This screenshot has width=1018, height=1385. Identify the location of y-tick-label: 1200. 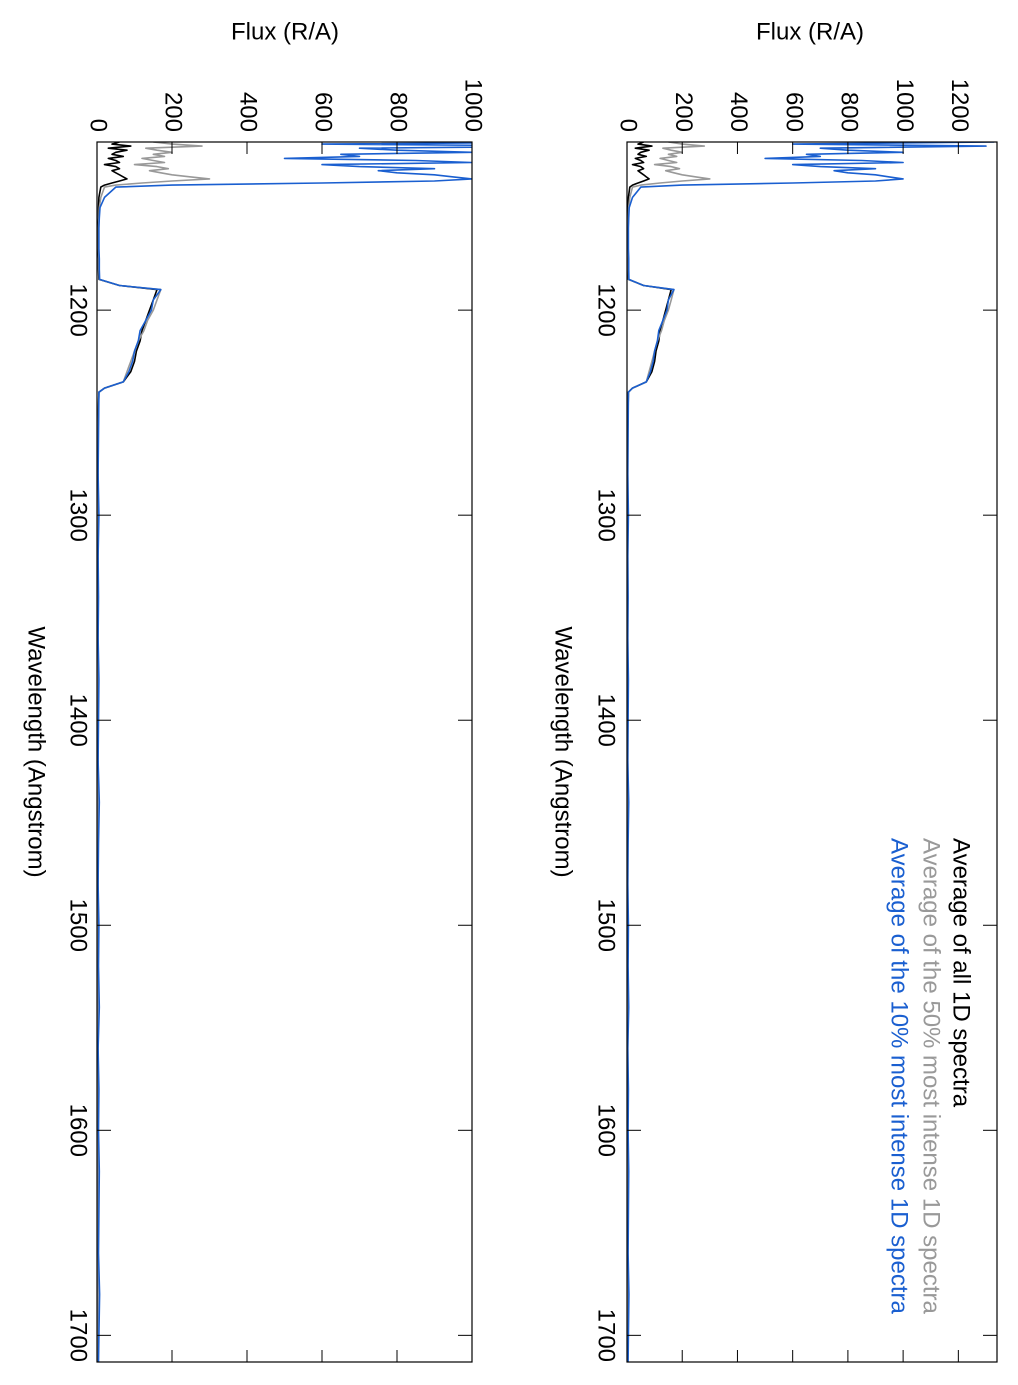
(959, 105).